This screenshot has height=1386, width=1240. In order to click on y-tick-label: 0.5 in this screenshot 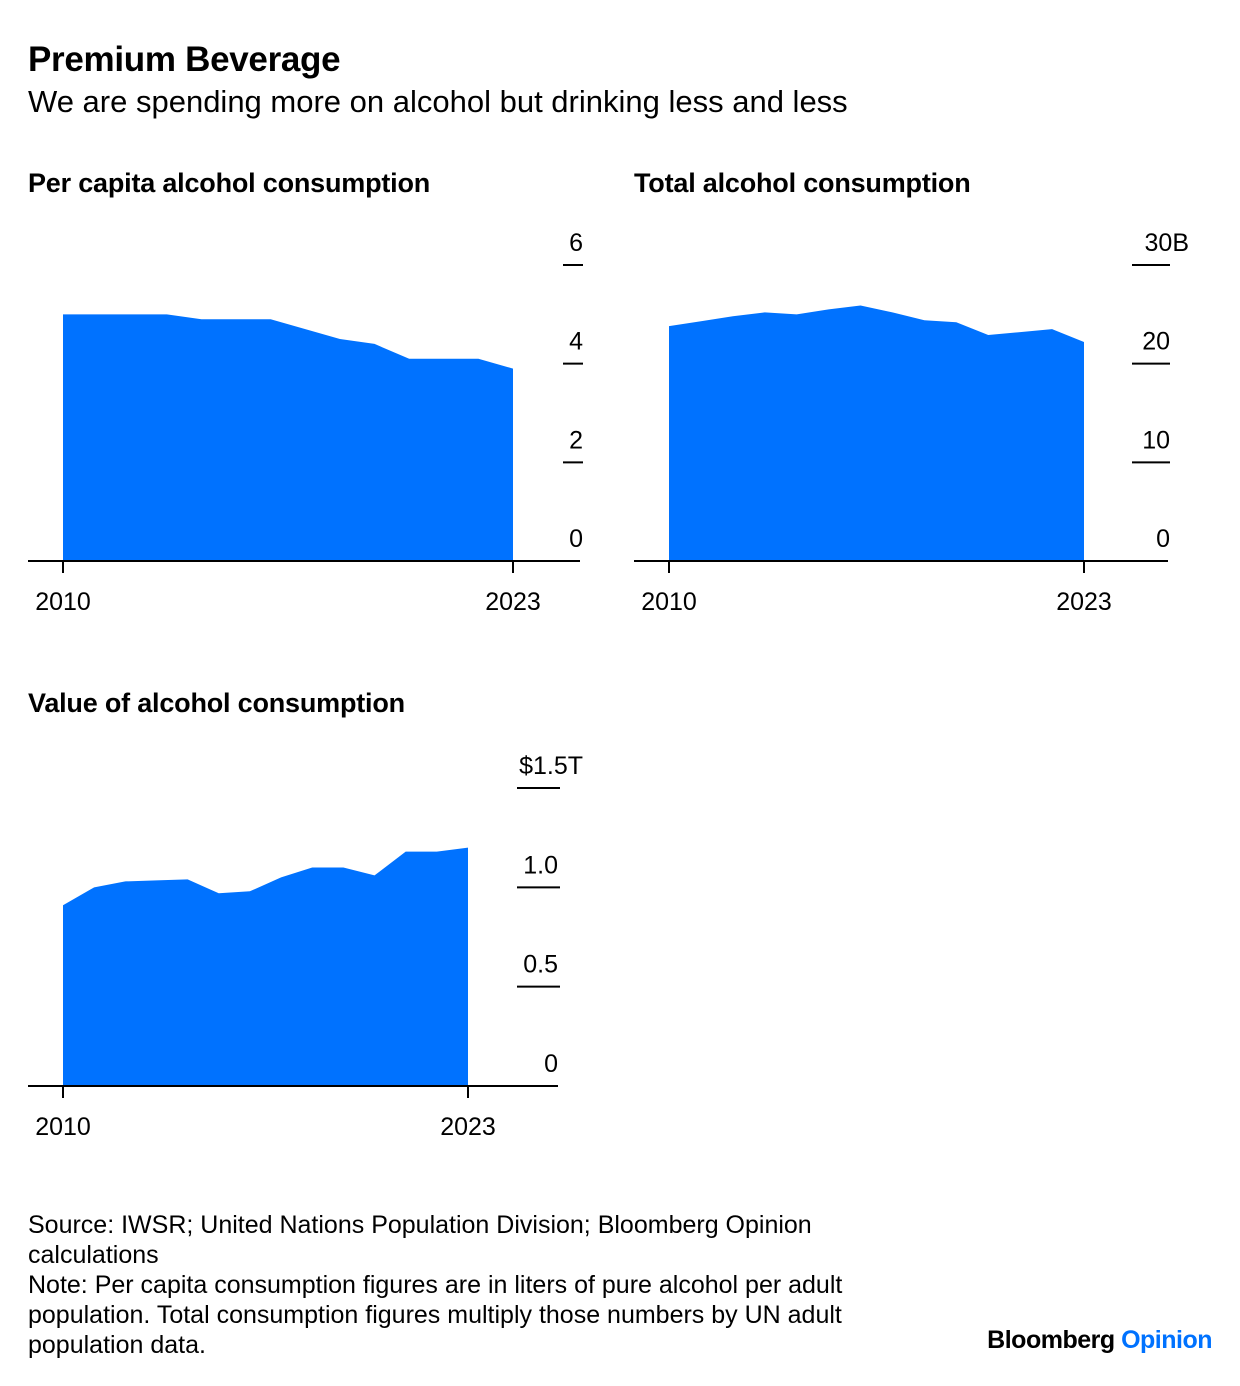, I will do `click(540, 965)`.